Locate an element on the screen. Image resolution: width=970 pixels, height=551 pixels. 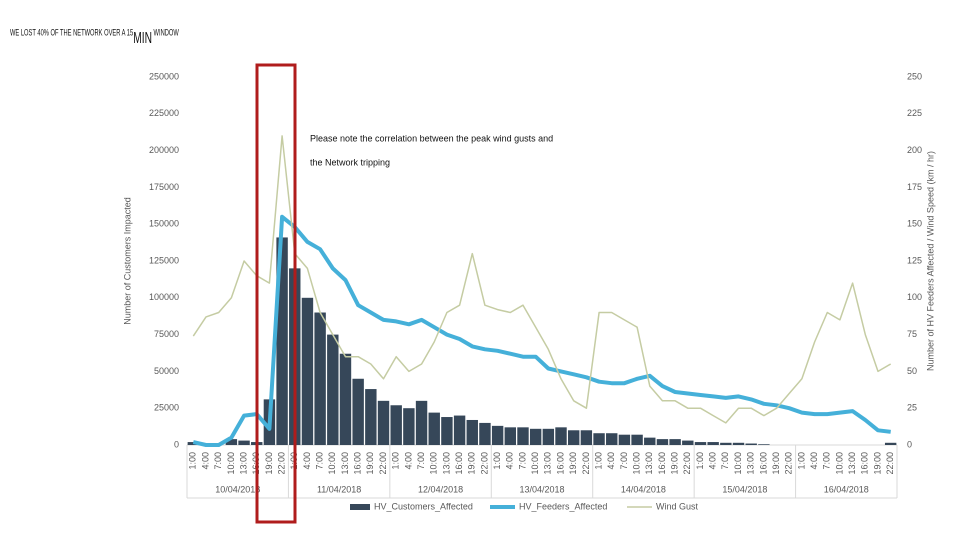
x-group-label: 14/04/2018 is located at coordinates (643, 489).